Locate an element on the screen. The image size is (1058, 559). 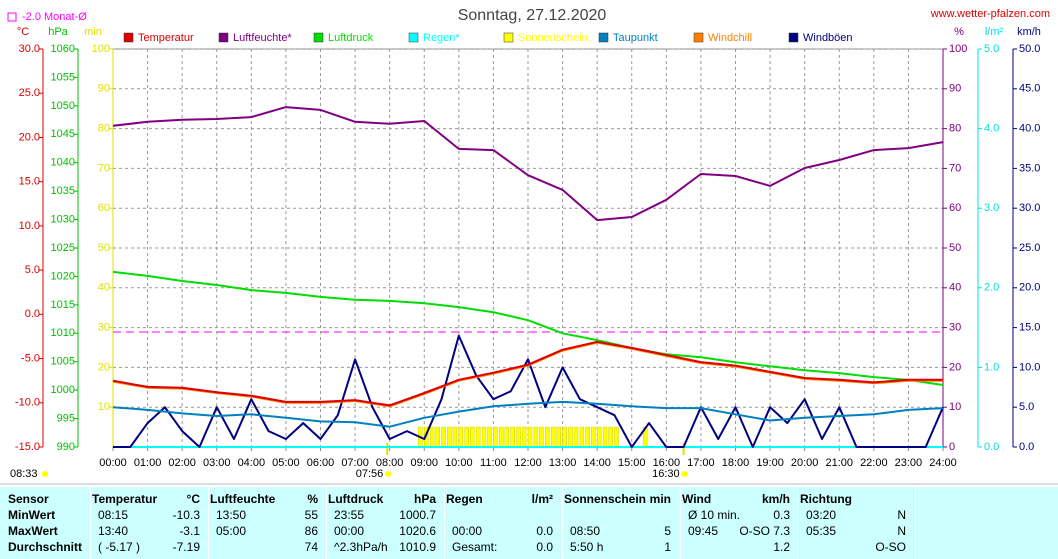
cell-value: -10.3 is located at coordinates (186, 515).